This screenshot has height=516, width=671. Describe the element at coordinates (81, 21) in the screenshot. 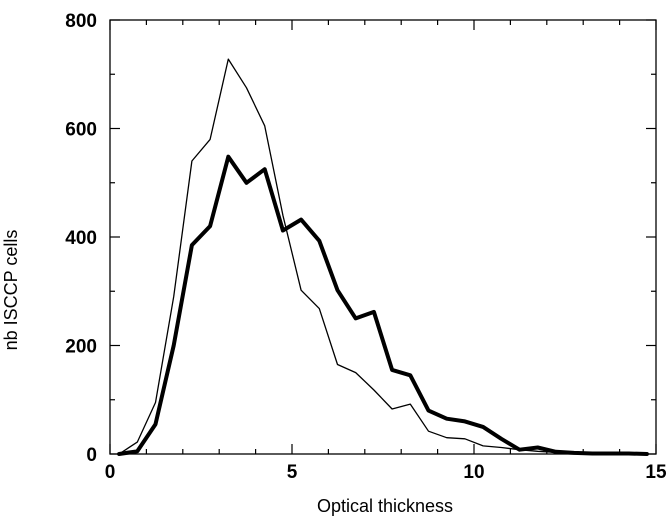

I see `y-tick-label: 800` at that location.